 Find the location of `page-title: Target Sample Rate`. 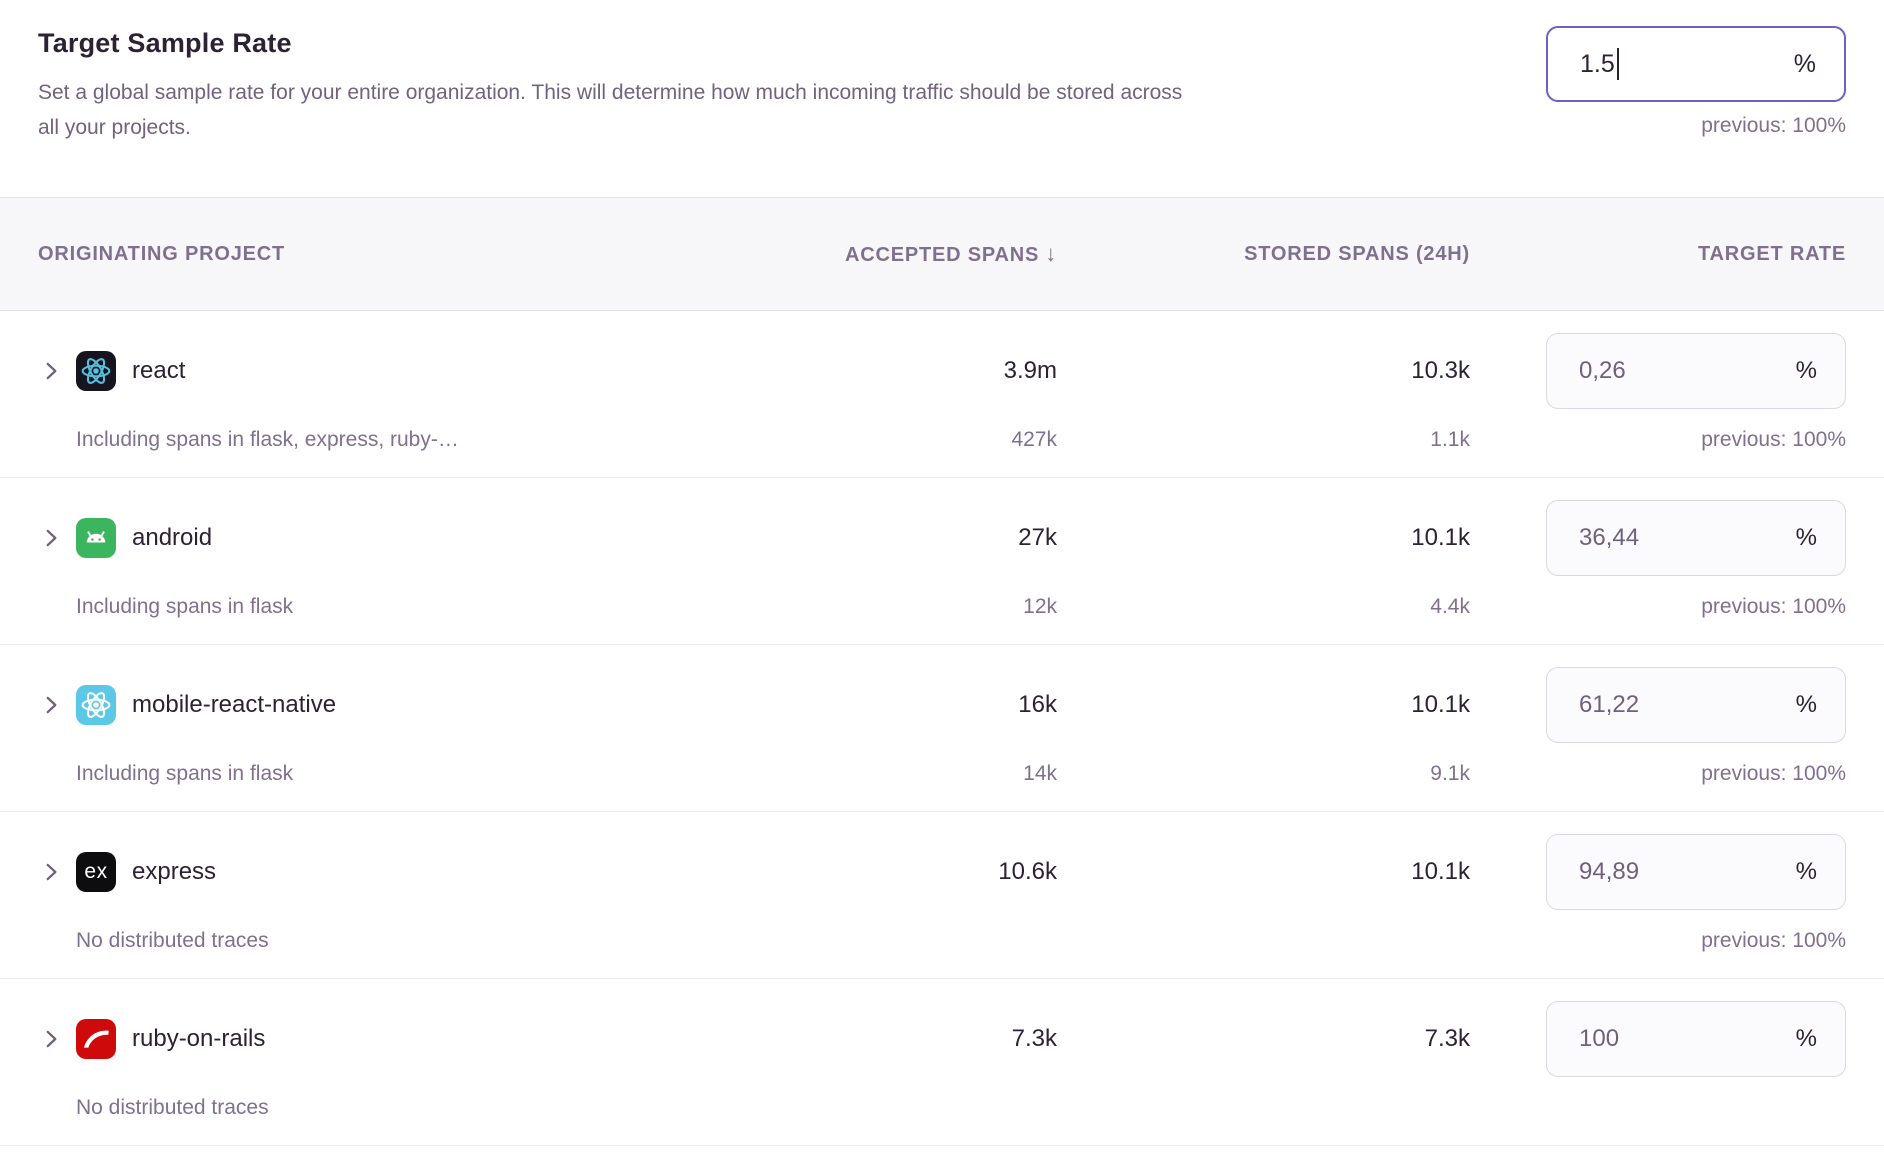

page-title: Target Sample Rate is located at coordinates (165, 43).